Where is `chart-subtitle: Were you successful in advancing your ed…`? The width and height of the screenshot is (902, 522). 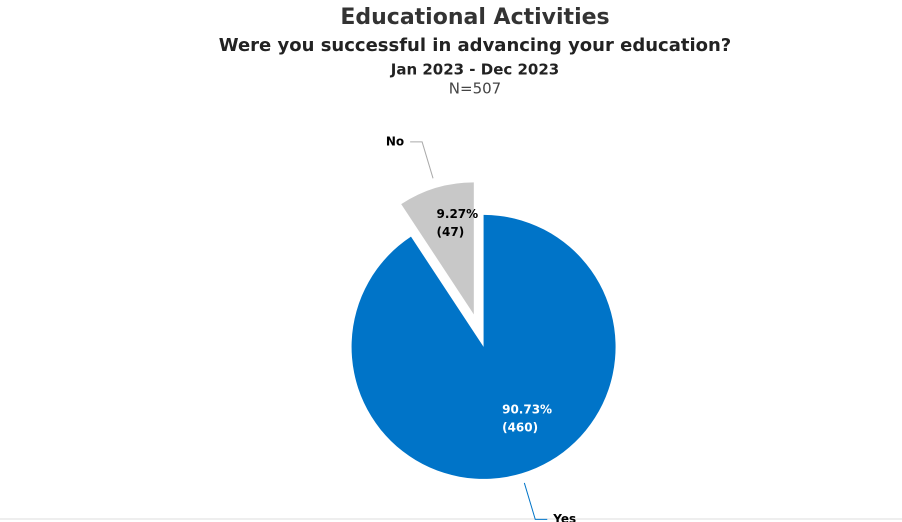 chart-subtitle: Were you successful in advancing your ed… is located at coordinates (475, 45).